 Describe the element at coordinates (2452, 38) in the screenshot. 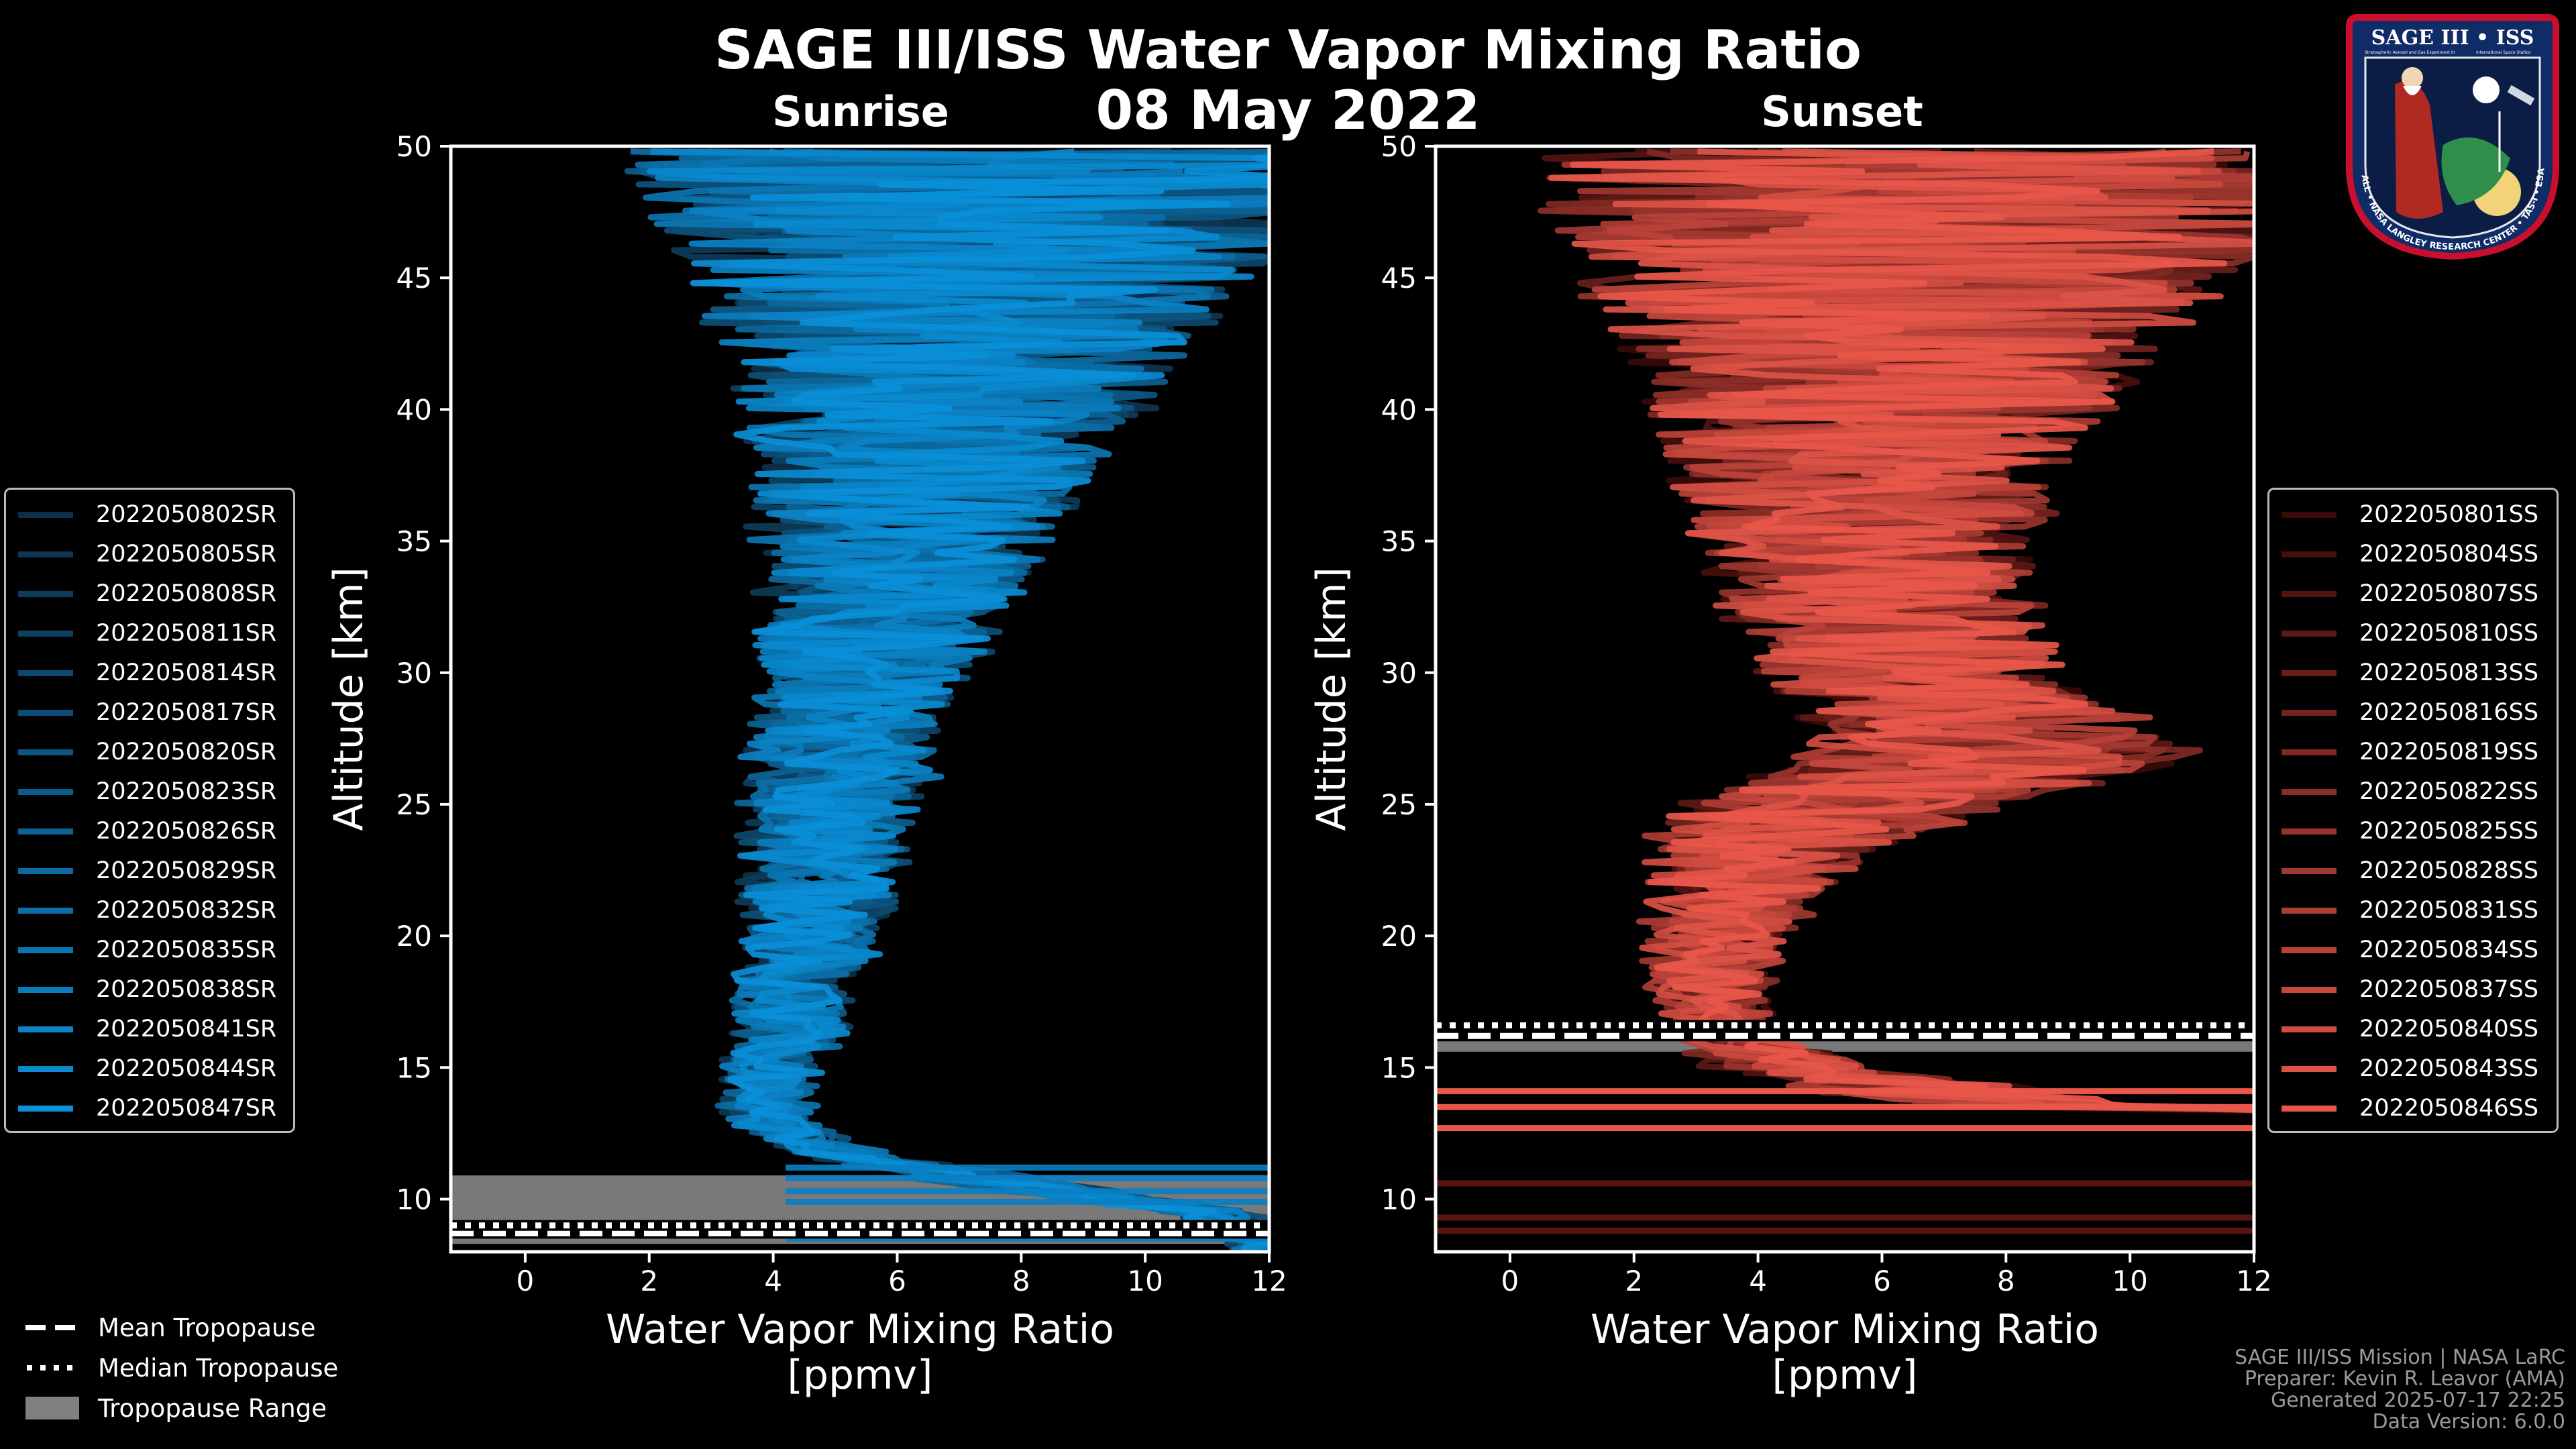

I see `logo-title-text: SAGE III • ISS` at that location.